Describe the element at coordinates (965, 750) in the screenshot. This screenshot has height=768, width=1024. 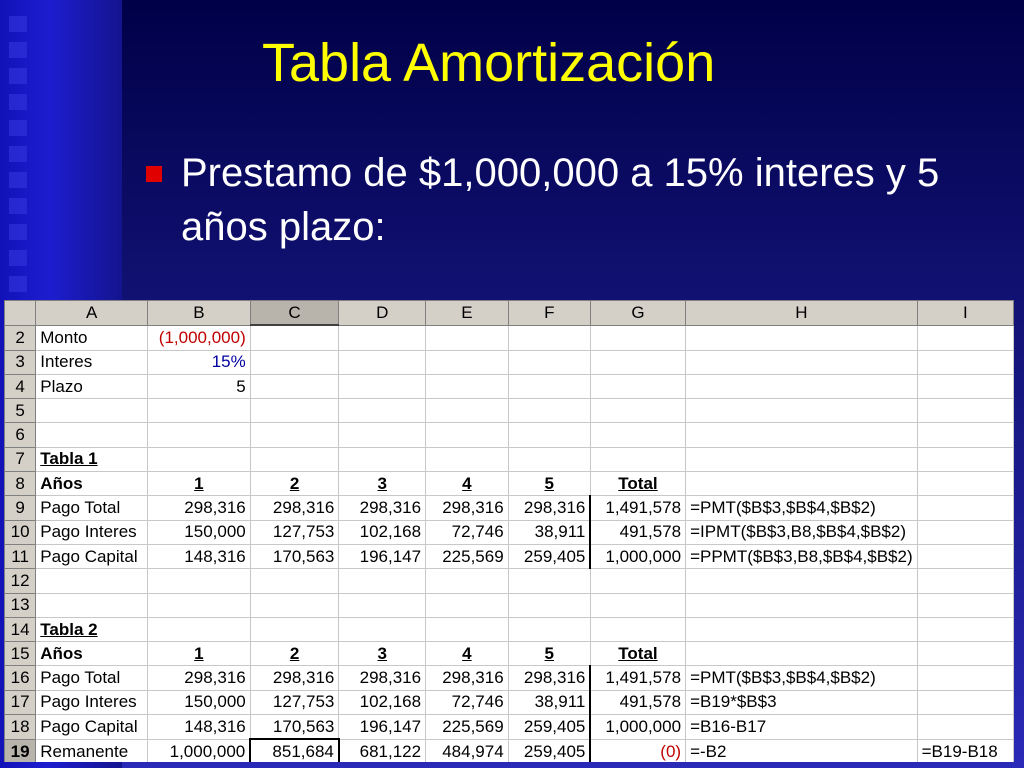
I see `cell-i19: =B19-B18` at that location.